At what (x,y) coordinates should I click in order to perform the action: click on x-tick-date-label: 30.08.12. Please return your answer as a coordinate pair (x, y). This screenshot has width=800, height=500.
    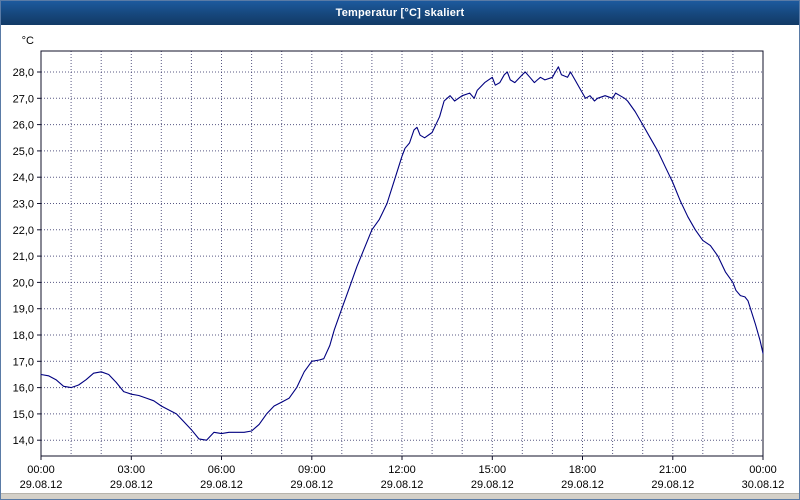
    Looking at the image, I should click on (763, 485).